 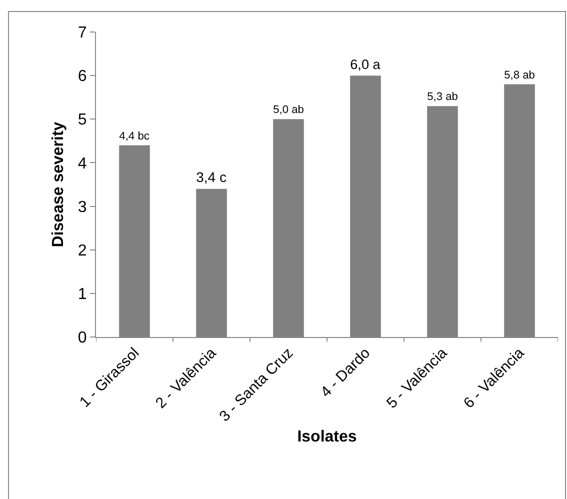 I want to click on y-tick-label: 3, so click(x=82, y=207).